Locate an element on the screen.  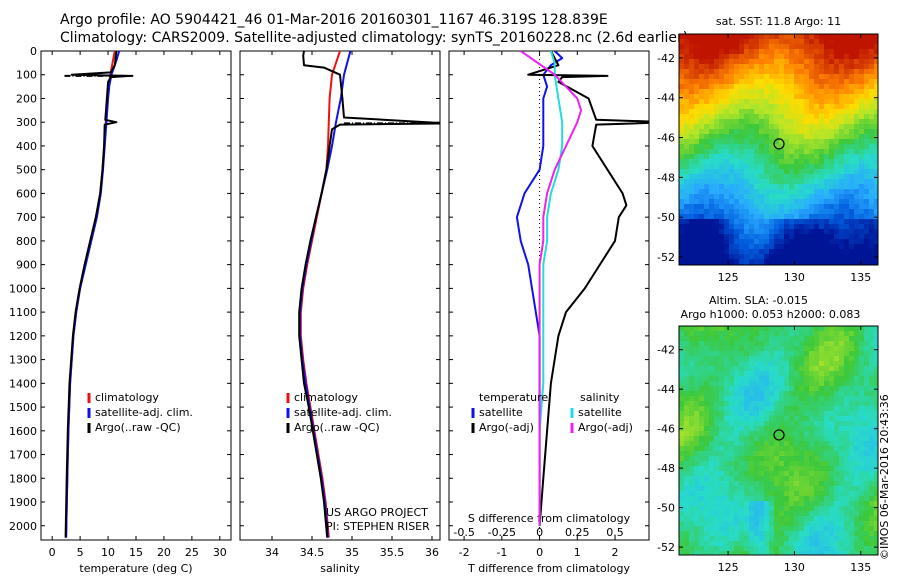
sst-title: sat. SST: 11.8 Argo: 11 is located at coordinates (778, 21).